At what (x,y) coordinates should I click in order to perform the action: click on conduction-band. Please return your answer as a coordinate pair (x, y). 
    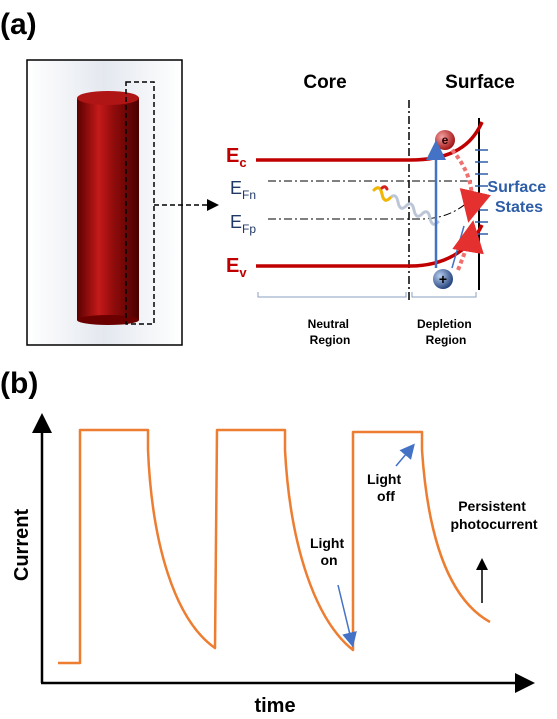
    Looking at the image, I should click on (370, 141).